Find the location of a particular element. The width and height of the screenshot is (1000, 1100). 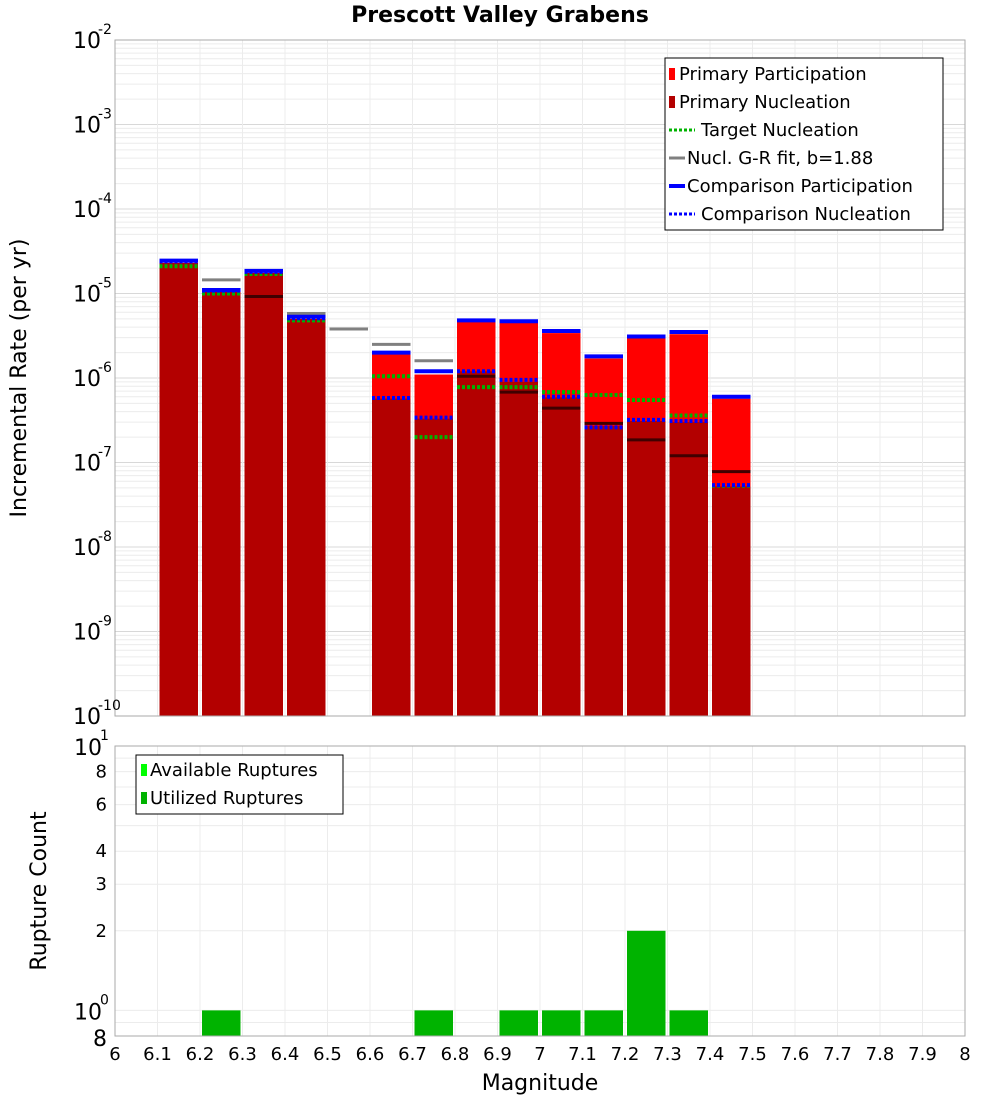

x-tick-label: 6.9 is located at coordinates (497, 1054).